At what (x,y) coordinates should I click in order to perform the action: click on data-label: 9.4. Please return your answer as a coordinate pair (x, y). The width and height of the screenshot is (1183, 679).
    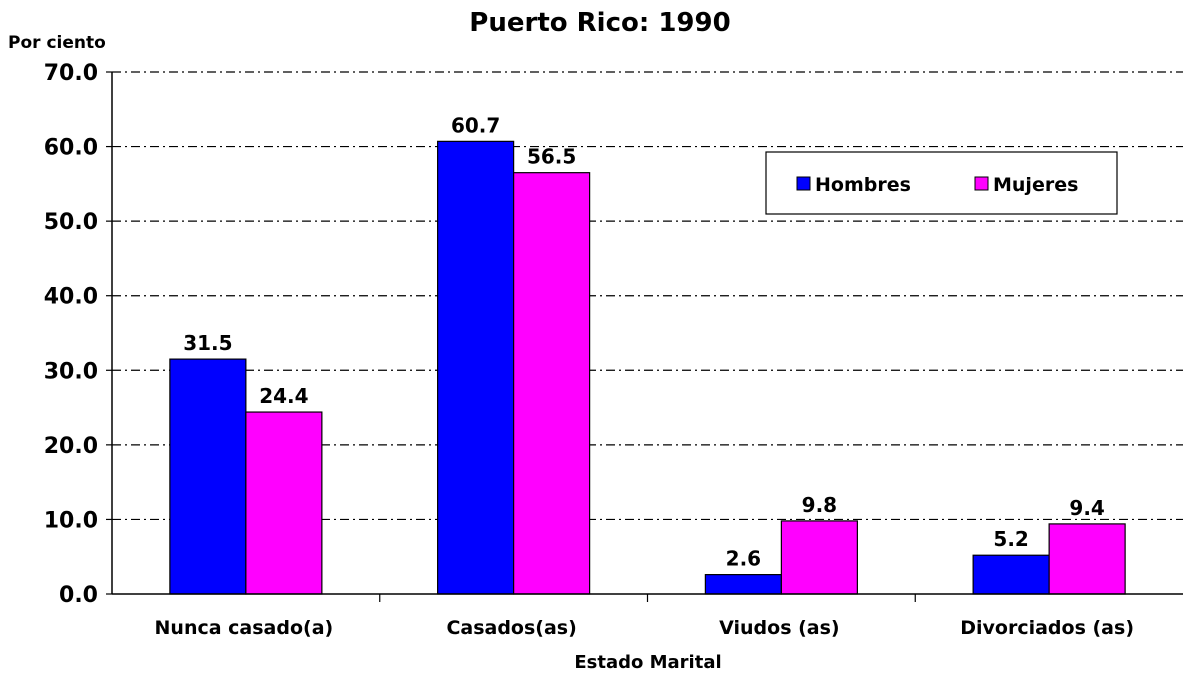
    Looking at the image, I should click on (1086, 508).